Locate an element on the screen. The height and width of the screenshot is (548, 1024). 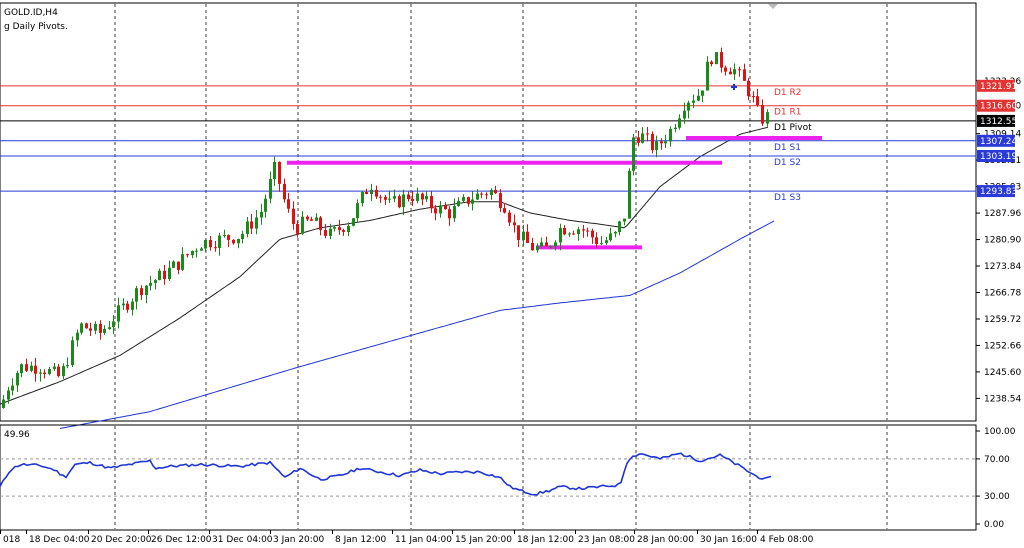
chart-title: GOLD.ID,H4 is located at coordinates (31, 13).